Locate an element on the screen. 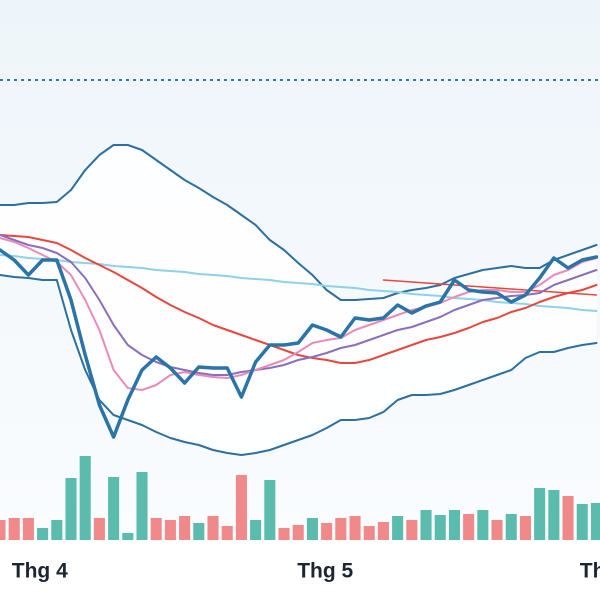 Image resolution: width=600 pixels, height=600 pixels. x-tick-label: Thg 4 is located at coordinates (40, 571).